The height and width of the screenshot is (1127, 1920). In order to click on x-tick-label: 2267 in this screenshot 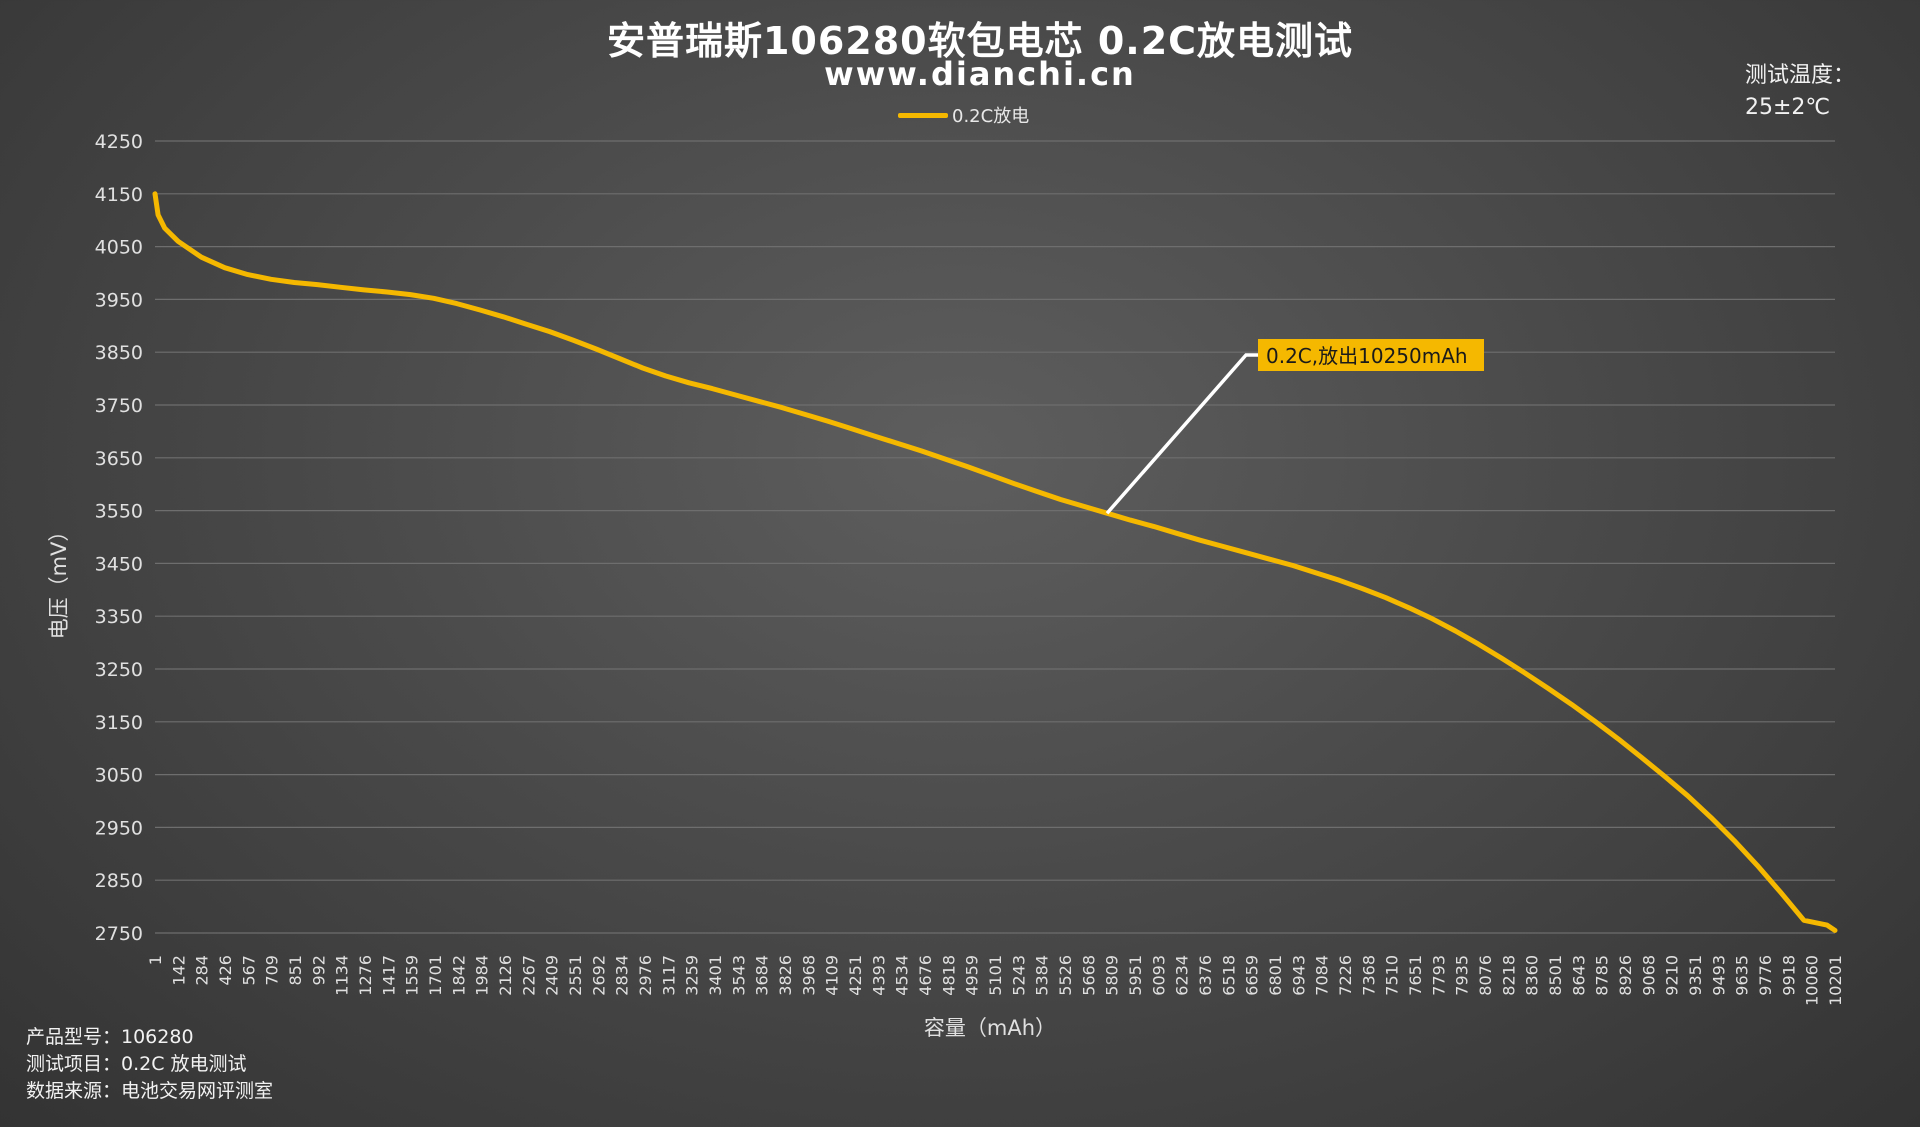, I will do `click(528, 975)`.